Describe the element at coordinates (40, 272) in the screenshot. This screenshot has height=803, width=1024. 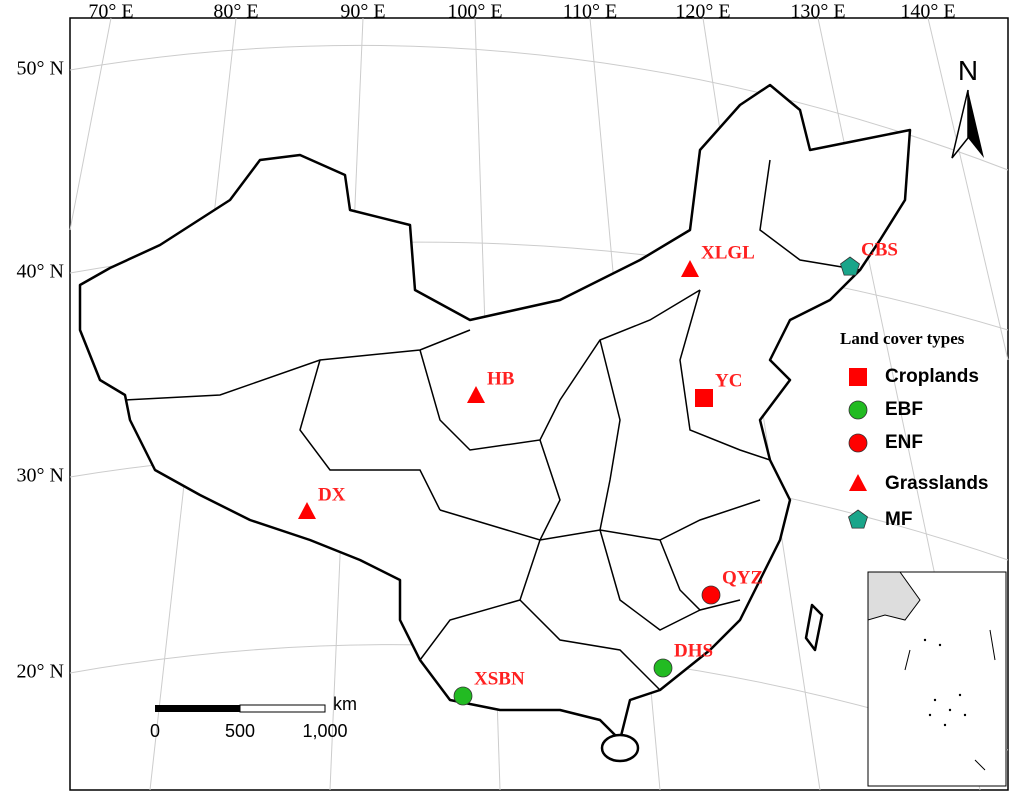
I see `latitude-label: 40° N` at that location.